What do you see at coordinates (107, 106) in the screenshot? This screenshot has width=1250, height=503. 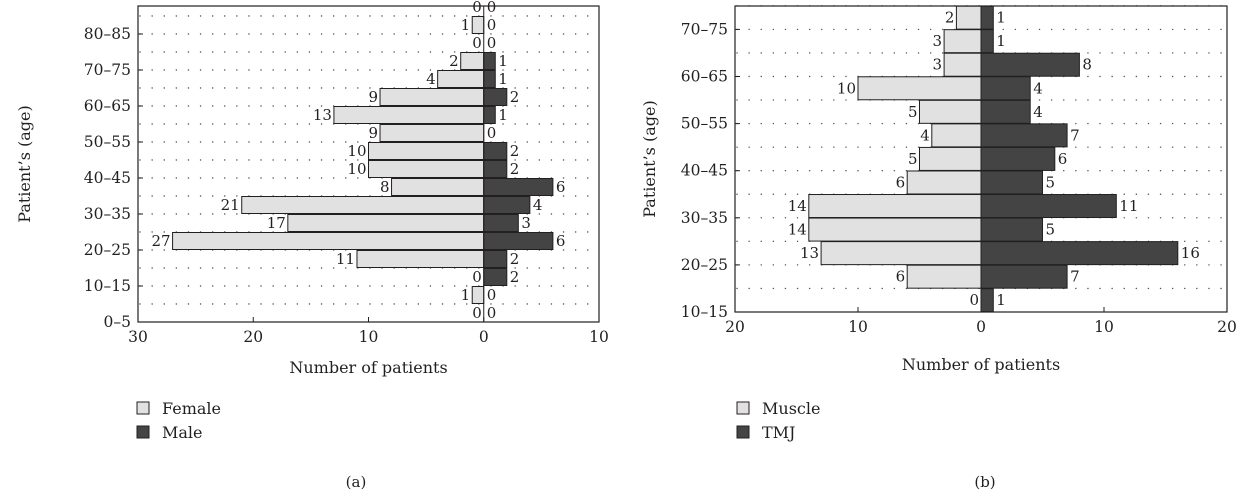 I see `y-tick-label: 60–65` at bounding box center [107, 106].